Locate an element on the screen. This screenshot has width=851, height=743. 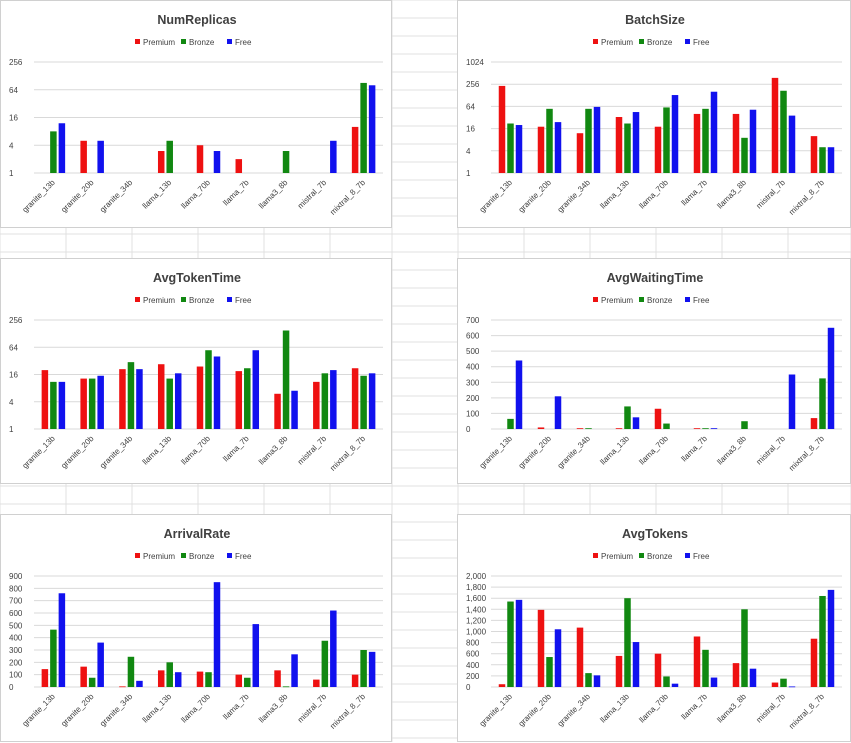
legend-label-bronze: Bronze is located at coordinates (660, 300).